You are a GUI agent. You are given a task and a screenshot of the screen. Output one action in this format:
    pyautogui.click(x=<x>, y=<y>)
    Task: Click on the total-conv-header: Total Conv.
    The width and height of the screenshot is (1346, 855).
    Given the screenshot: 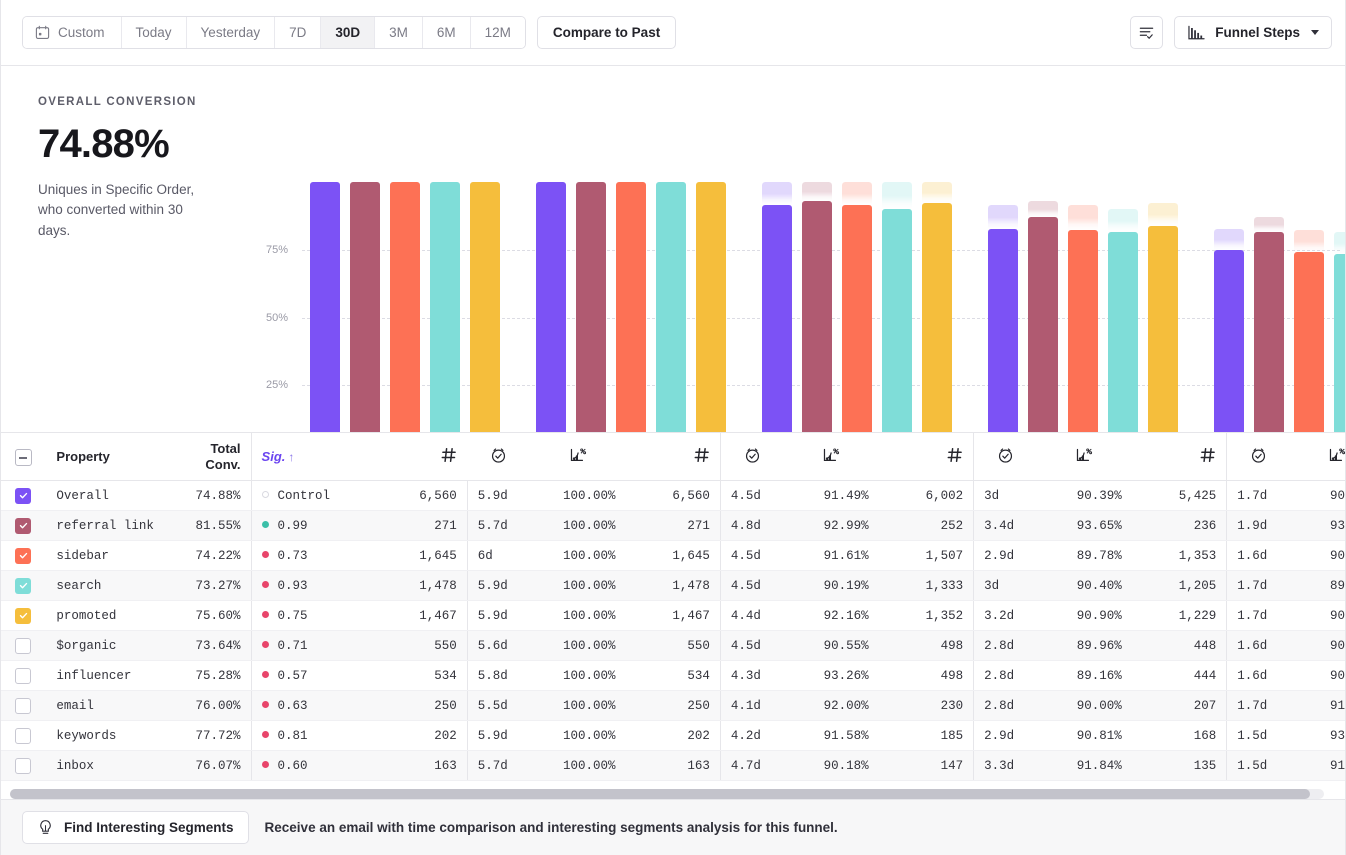 What is the action you would take?
    pyautogui.click(x=217, y=457)
    